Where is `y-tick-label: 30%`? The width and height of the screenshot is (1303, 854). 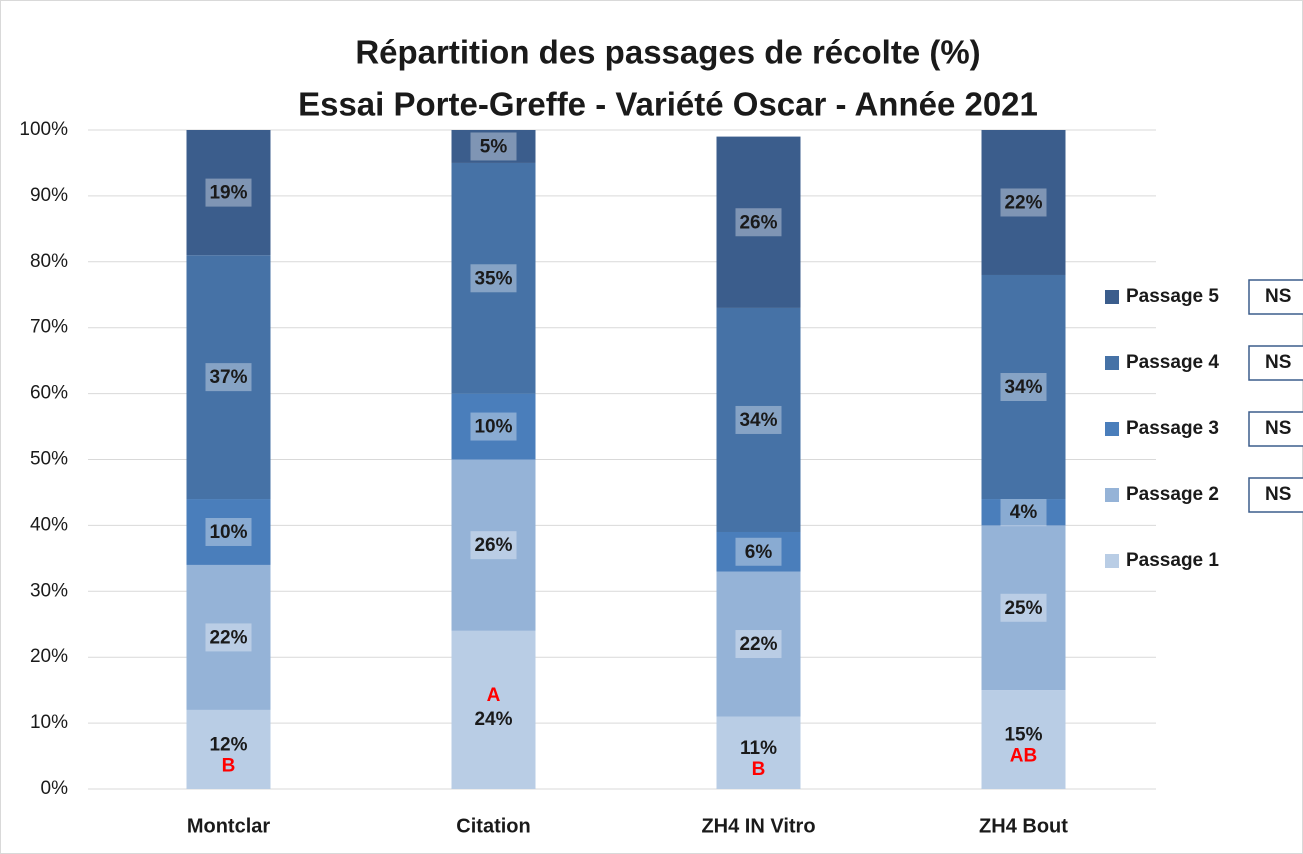 y-tick-label: 30% is located at coordinates (49, 590).